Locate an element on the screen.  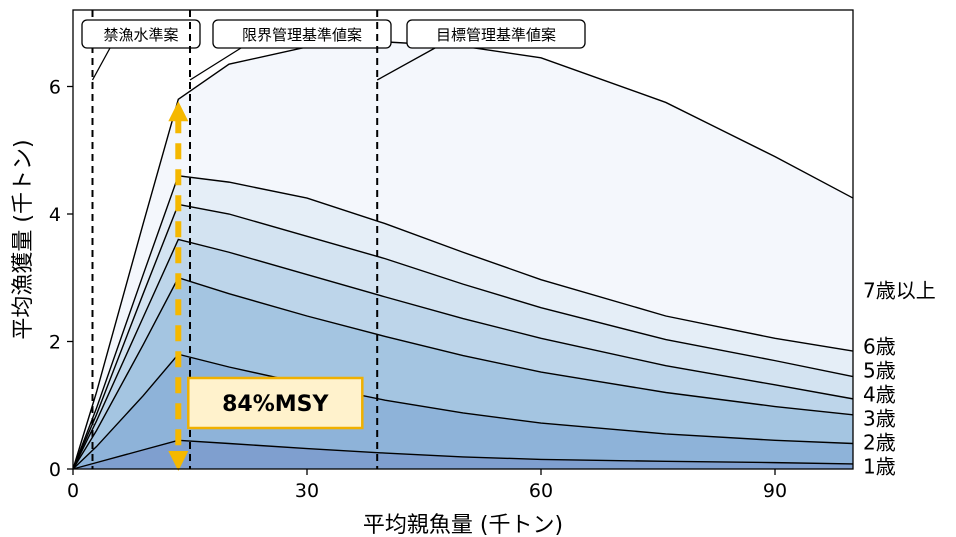
y-tick-label: 2 is located at coordinates (55, 343).